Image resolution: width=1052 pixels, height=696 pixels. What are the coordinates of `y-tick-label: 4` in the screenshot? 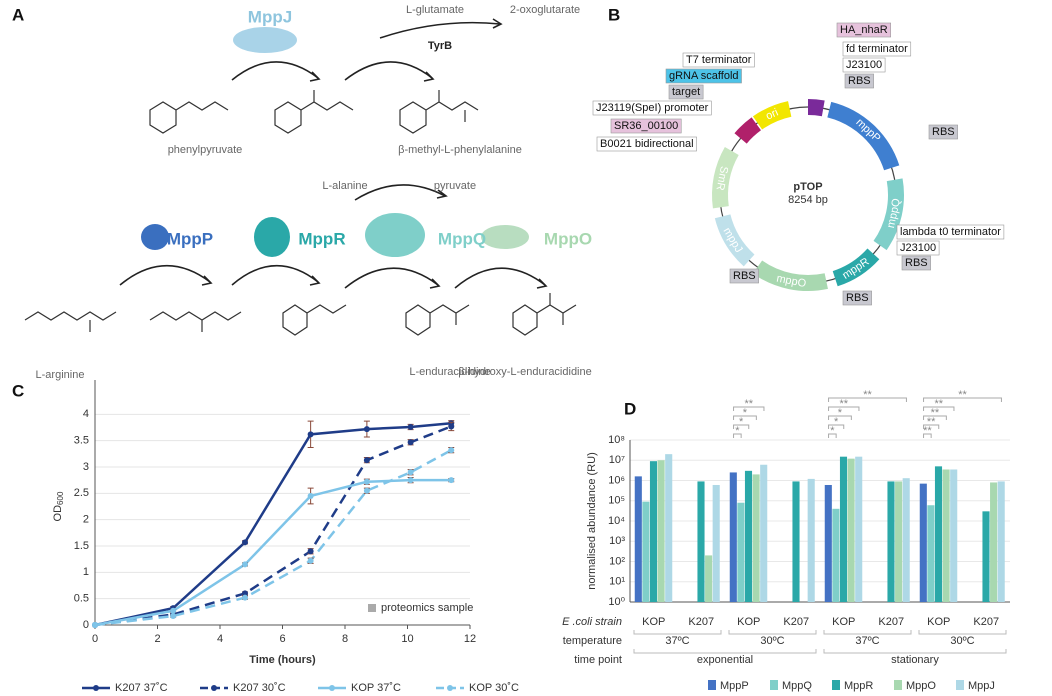 It's located at (86, 414).